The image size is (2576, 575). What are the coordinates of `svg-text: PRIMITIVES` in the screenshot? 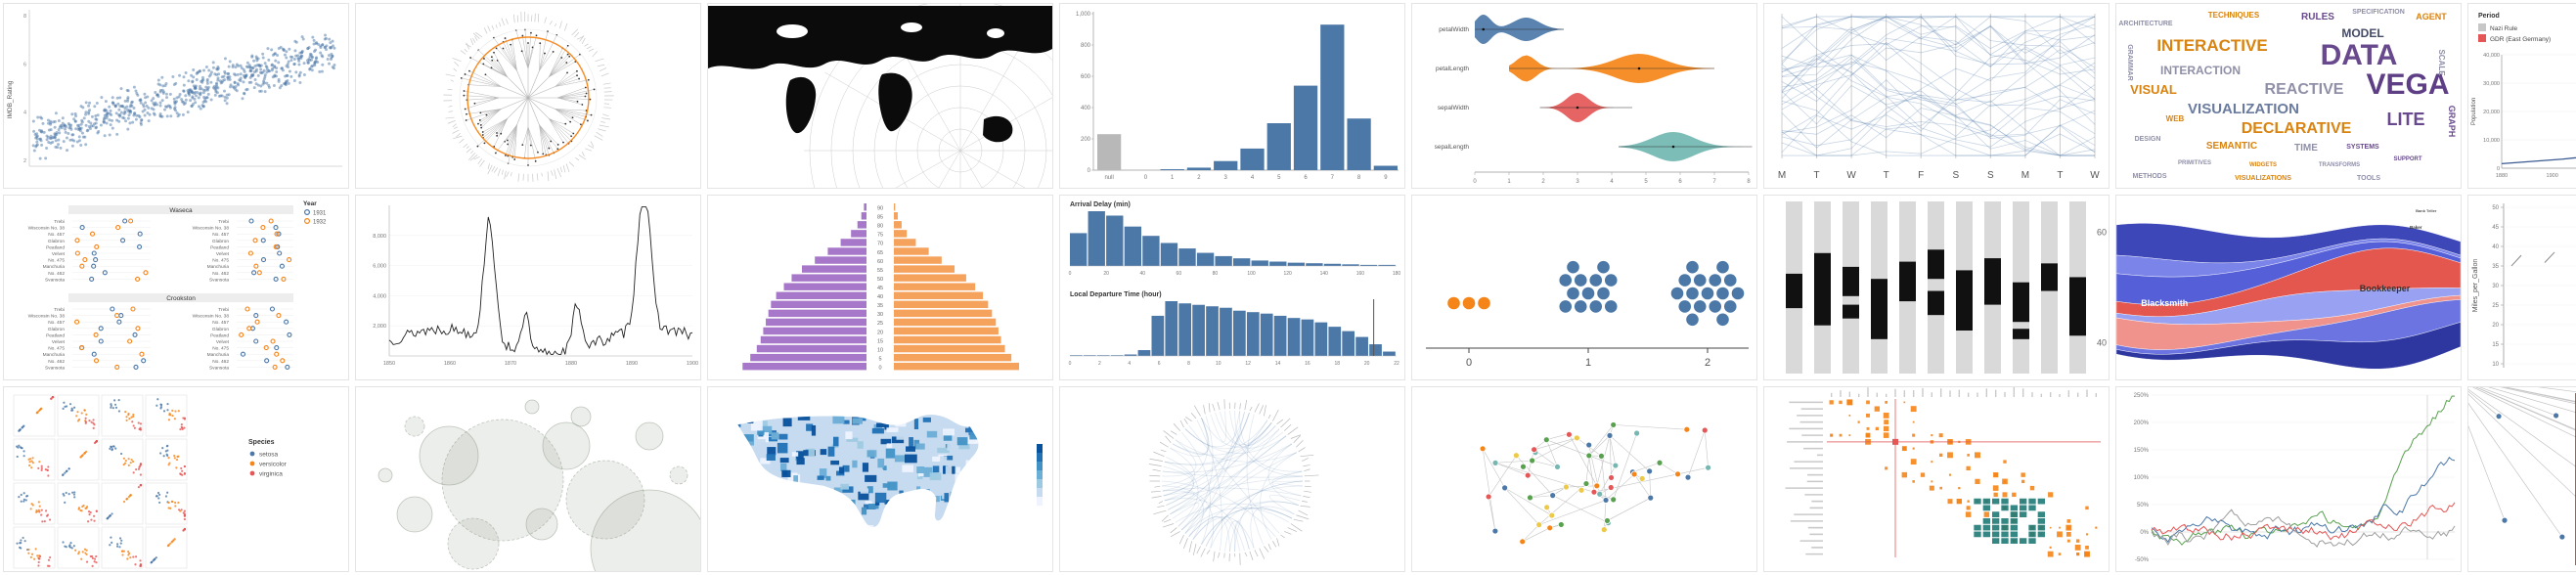 It's located at (2194, 163).